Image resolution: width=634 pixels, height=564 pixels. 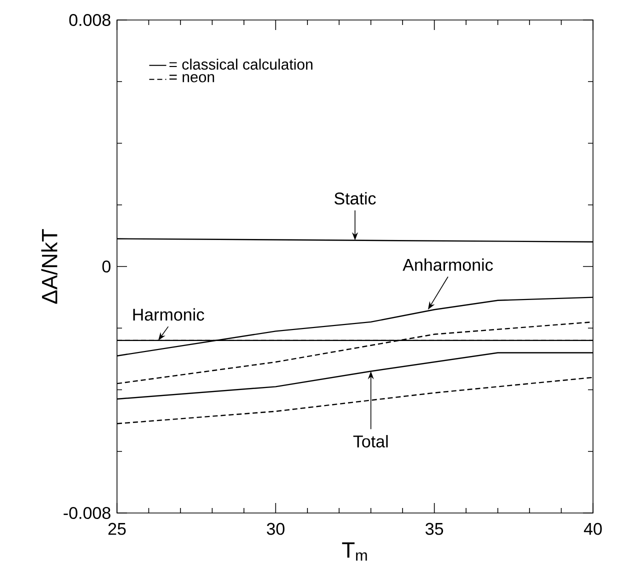 I want to click on x-tick-label: 25, so click(x=117, y=528).